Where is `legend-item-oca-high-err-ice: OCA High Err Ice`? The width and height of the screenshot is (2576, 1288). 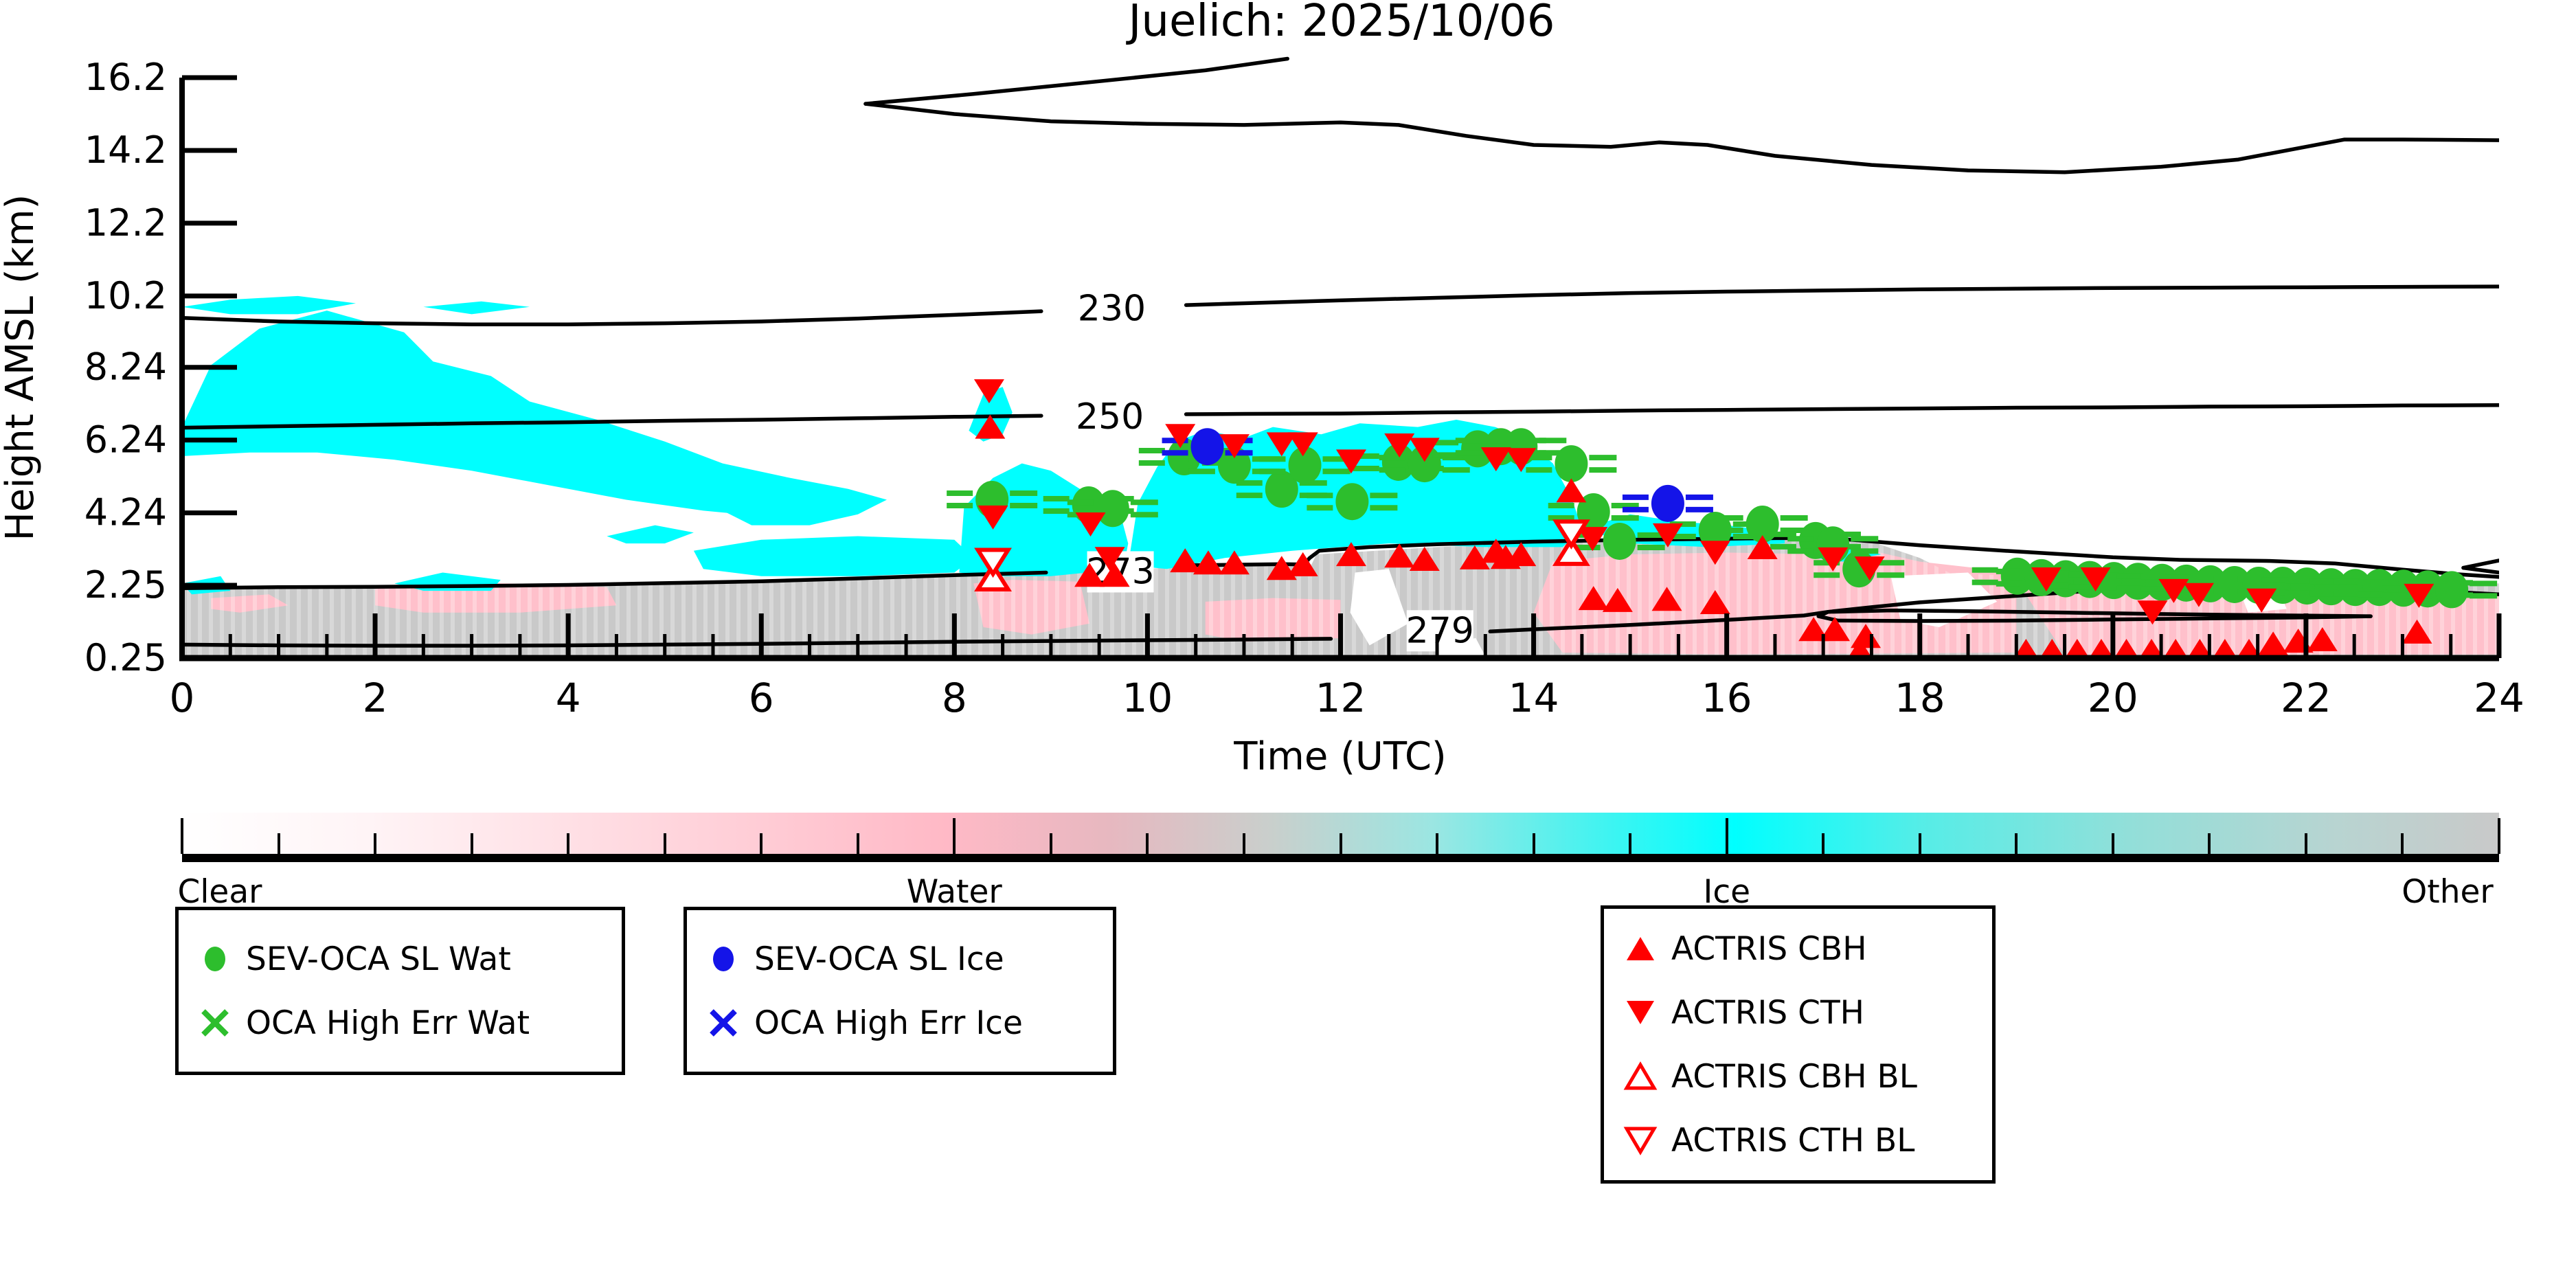
legend-item-oca-high-err-ice: OCA High Err Ice is located at coordinates (900, 1023).